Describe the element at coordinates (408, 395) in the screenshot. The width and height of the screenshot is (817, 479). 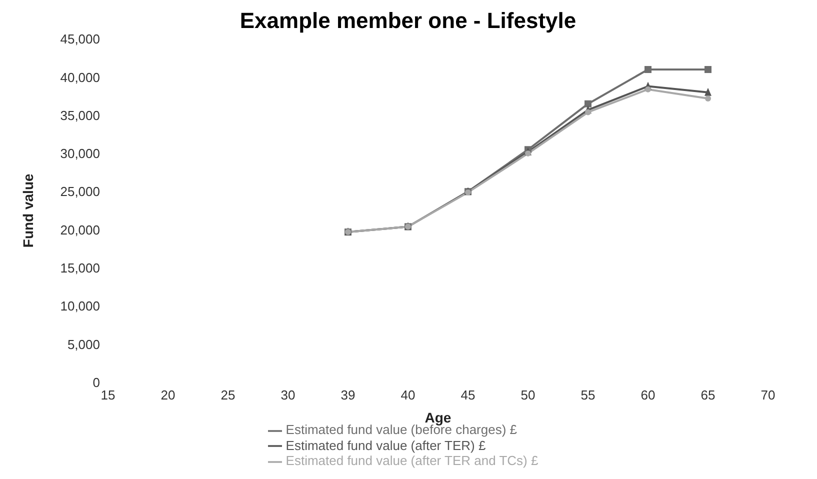
I see `x-tick-label: 40` at that location.